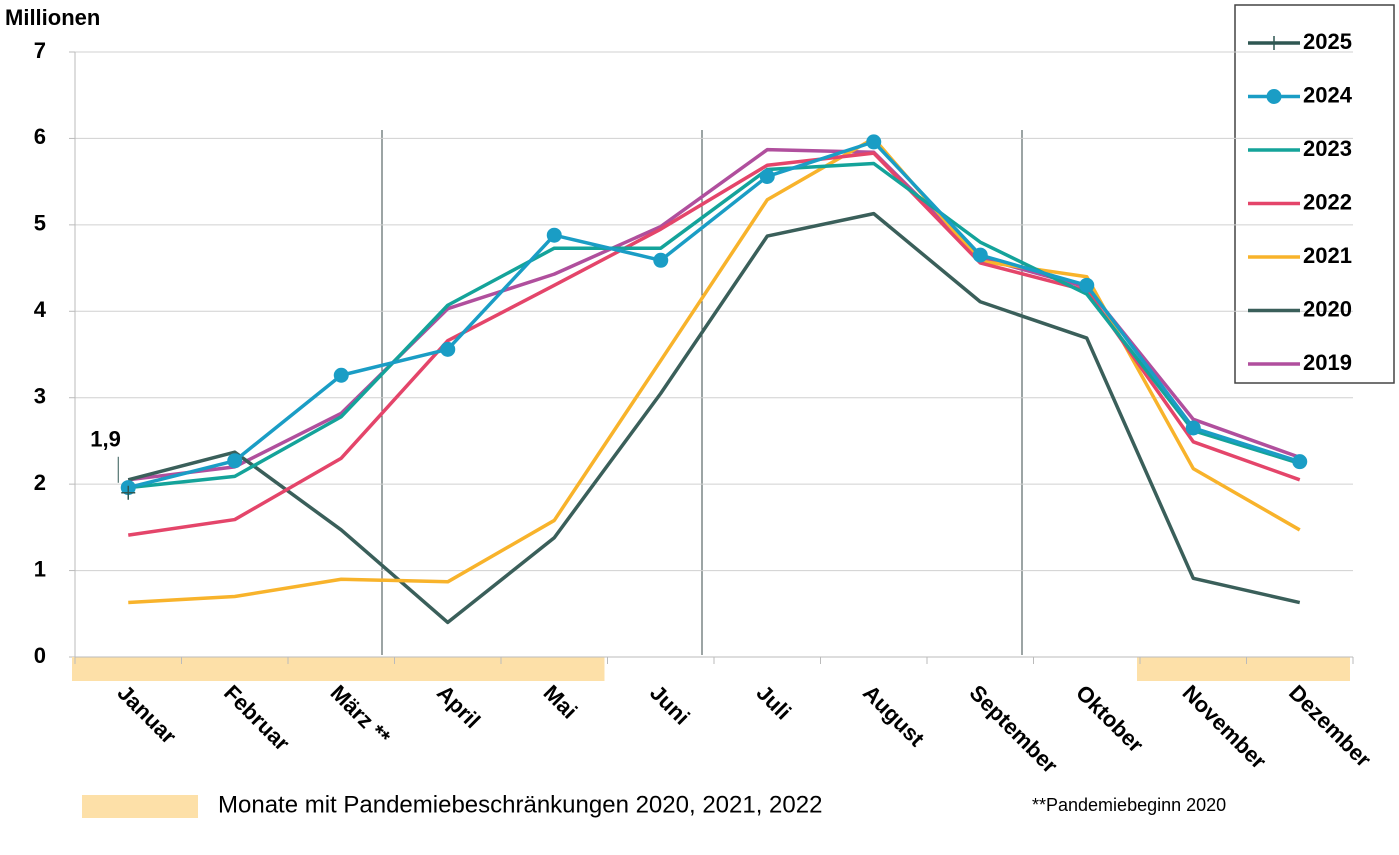 This screenshot has height=855, width=1399. I want to click on y-tick-label: 4, so click(40, 309).